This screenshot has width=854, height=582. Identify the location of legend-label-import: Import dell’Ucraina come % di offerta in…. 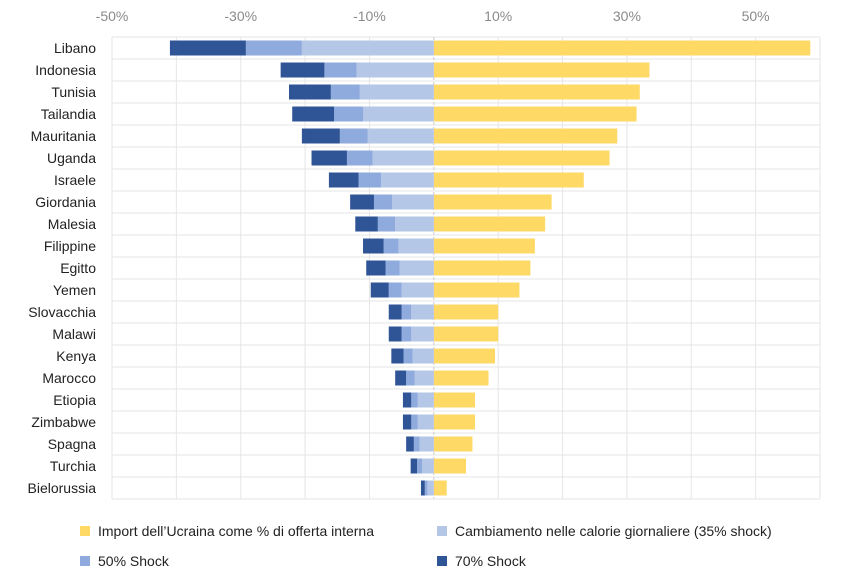
(236, 531).